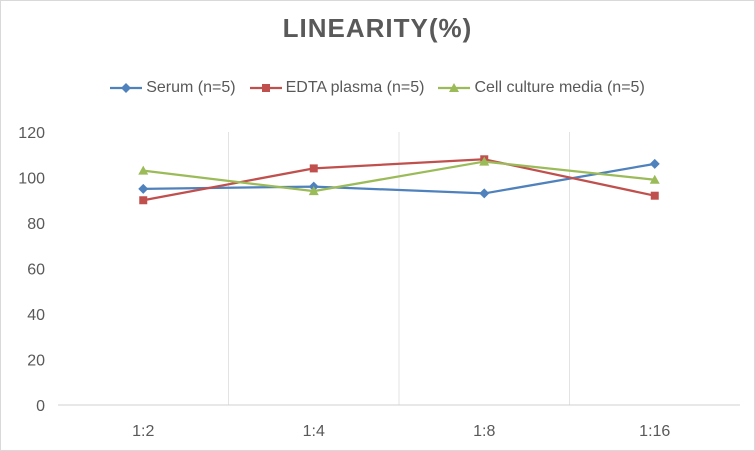  I want to click on legend-item-edta-plasma: EDTA plasma (n=5), so click(337, 88).